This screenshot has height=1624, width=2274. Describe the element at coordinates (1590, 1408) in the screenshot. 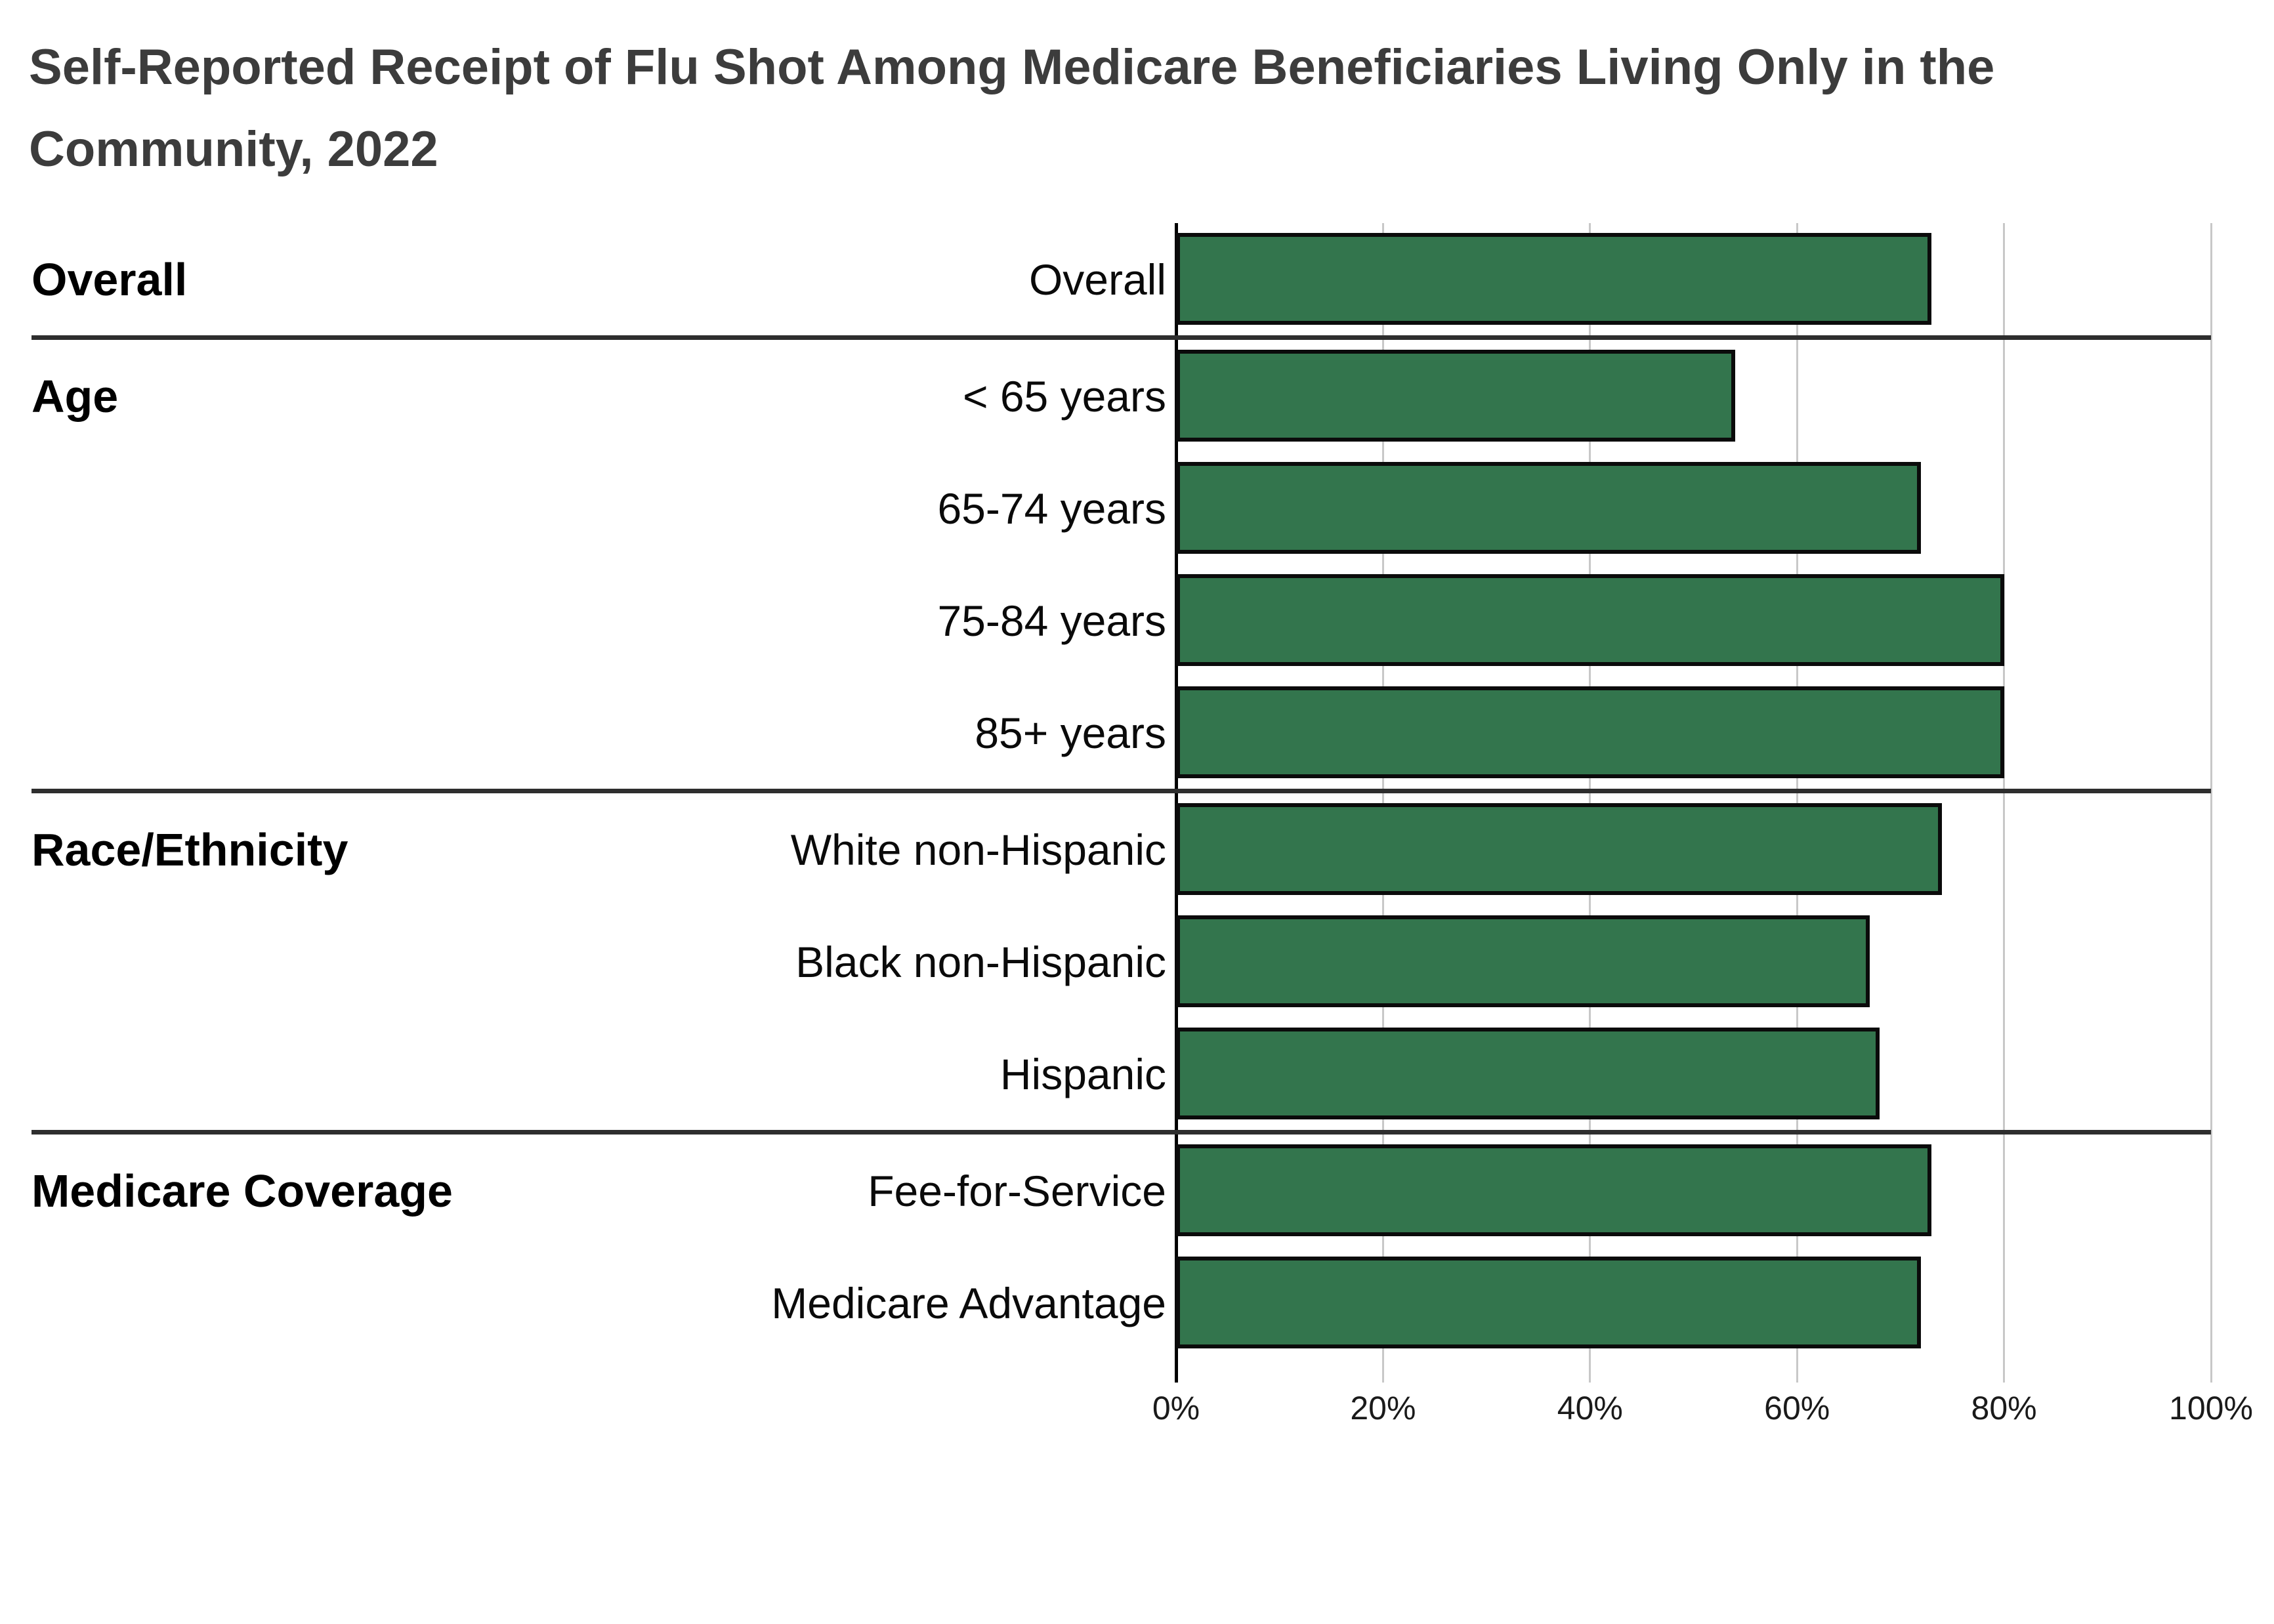

I see `x-tick-label: 40%` at that location.